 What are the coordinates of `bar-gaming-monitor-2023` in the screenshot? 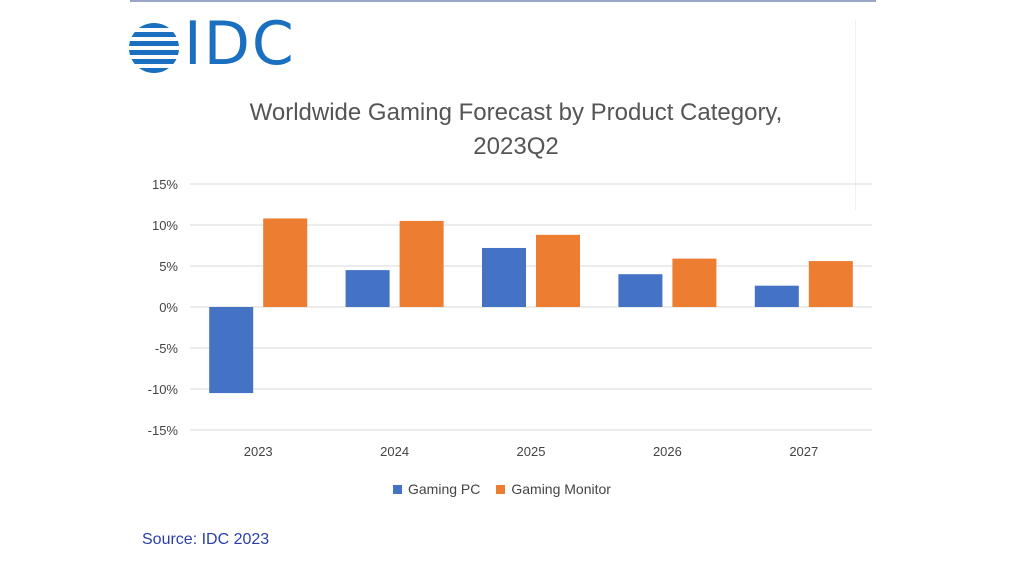 It's located at (285, 262).